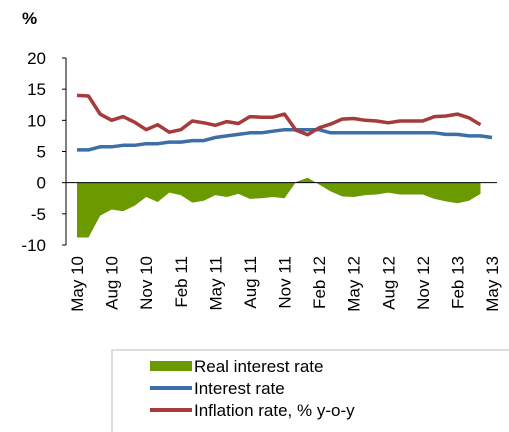 This screenshot has height=432, width=509. I want to click on x-tick-label: May 11, so click(215, 283).